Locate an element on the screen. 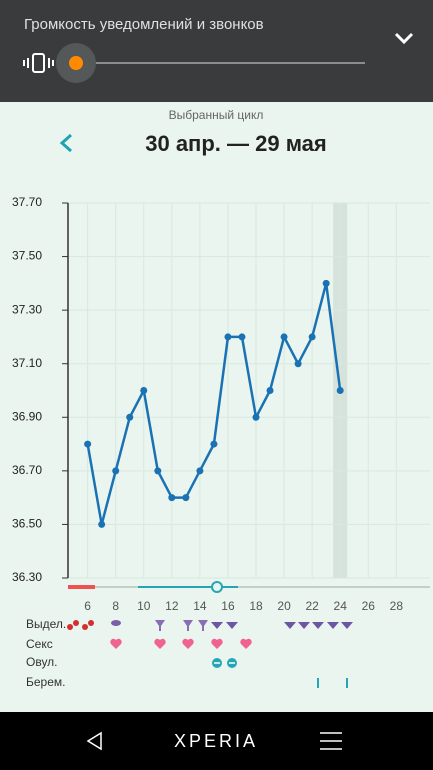 Image resolution: width=433 pixels, height=770 pixels. x-tick-label: 12 is located at coordinates (172, 606).